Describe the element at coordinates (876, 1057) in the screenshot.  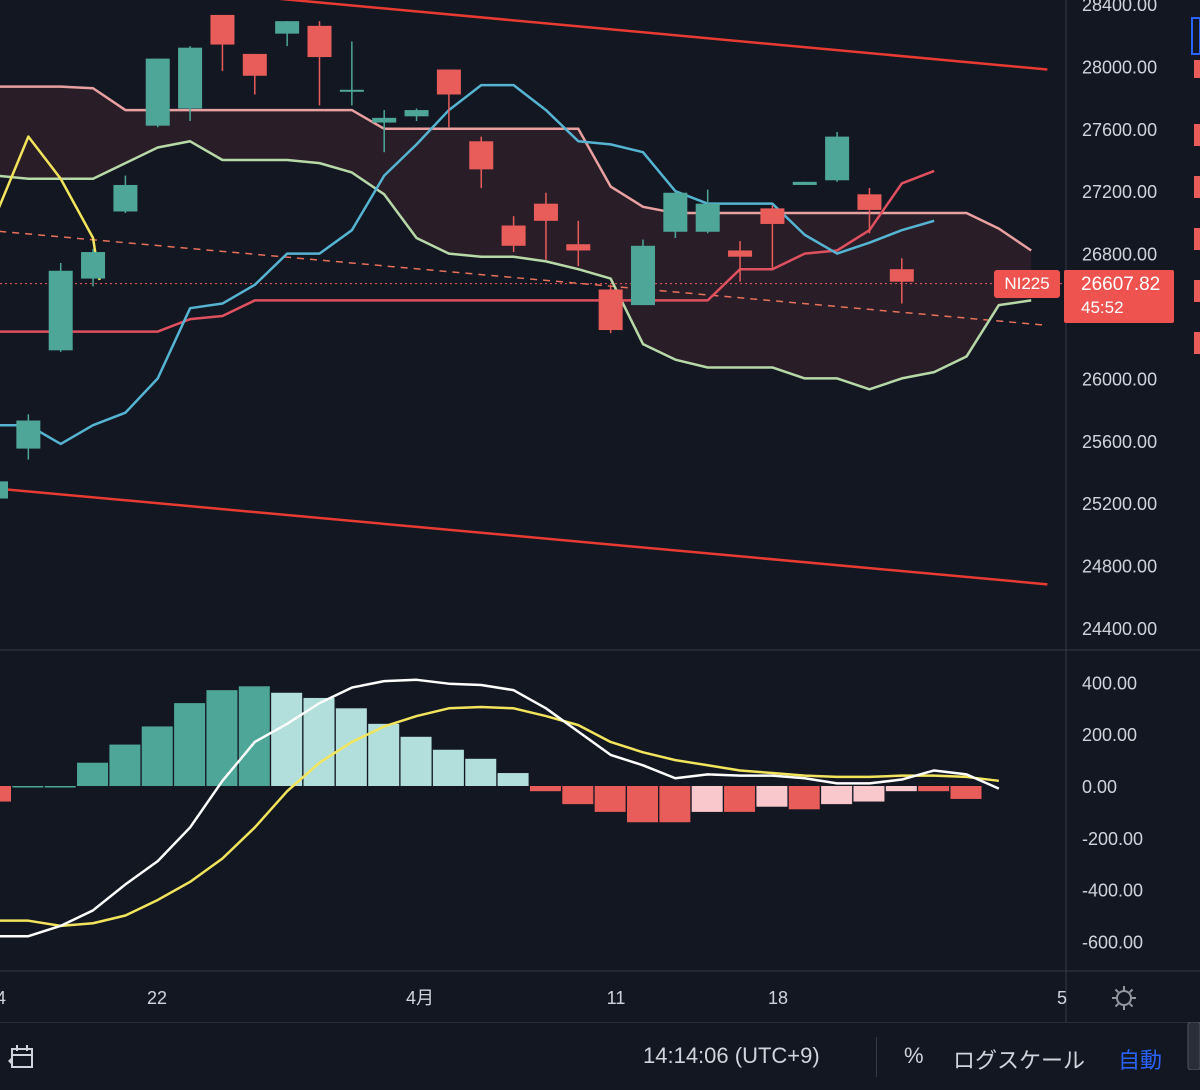
I see `separator` at that location.